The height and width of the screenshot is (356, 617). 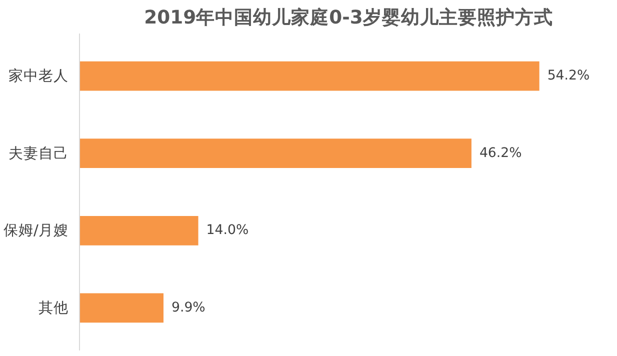 I want to click on data-label: 46.2%, so click(x=500, y=153).